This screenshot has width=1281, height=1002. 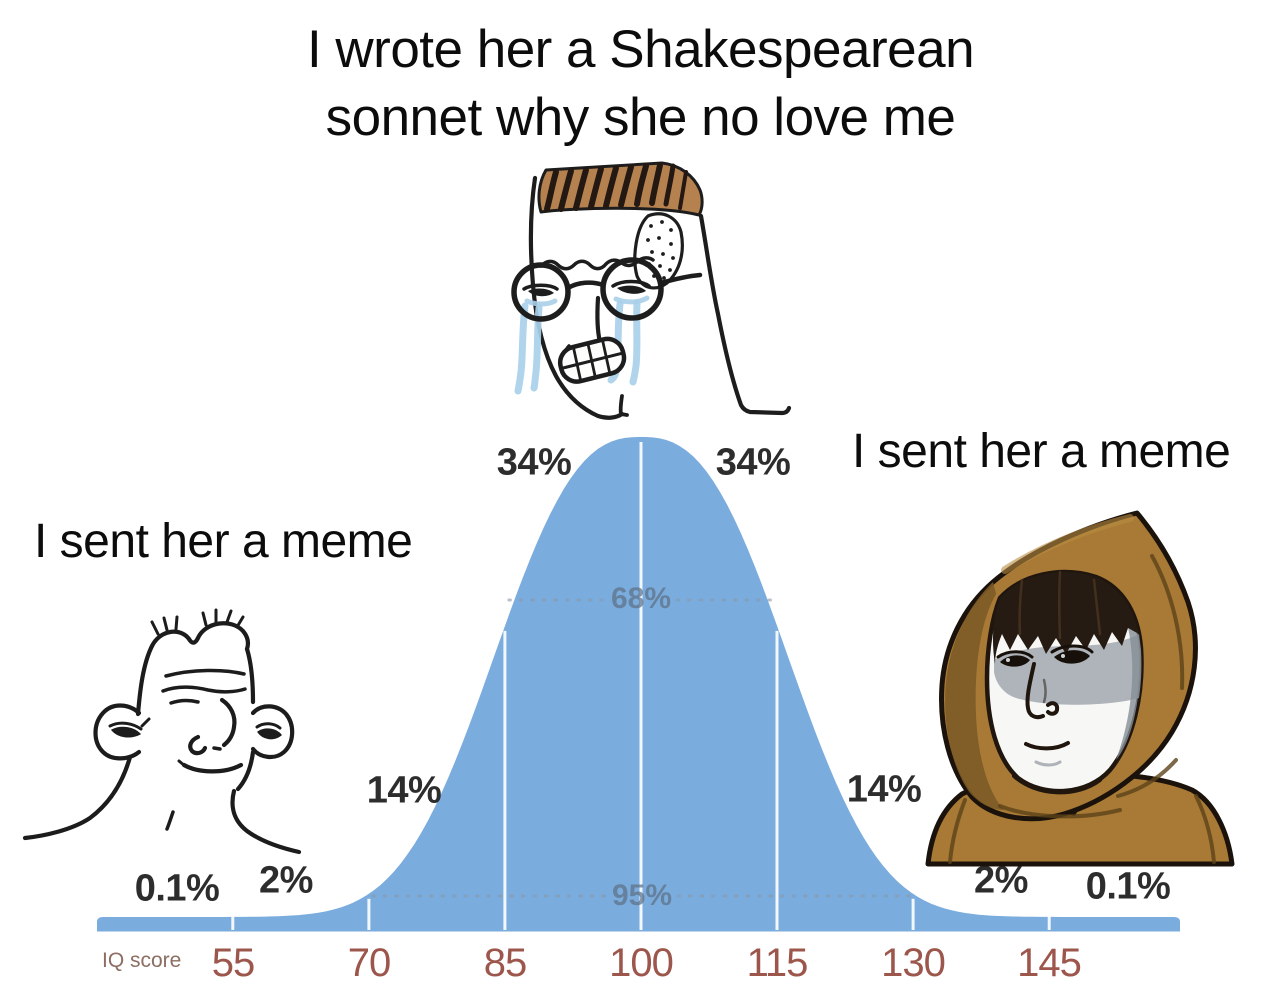 I want to click on hooded-doomer-wojak-illustration, so click(x=1080, y=688).